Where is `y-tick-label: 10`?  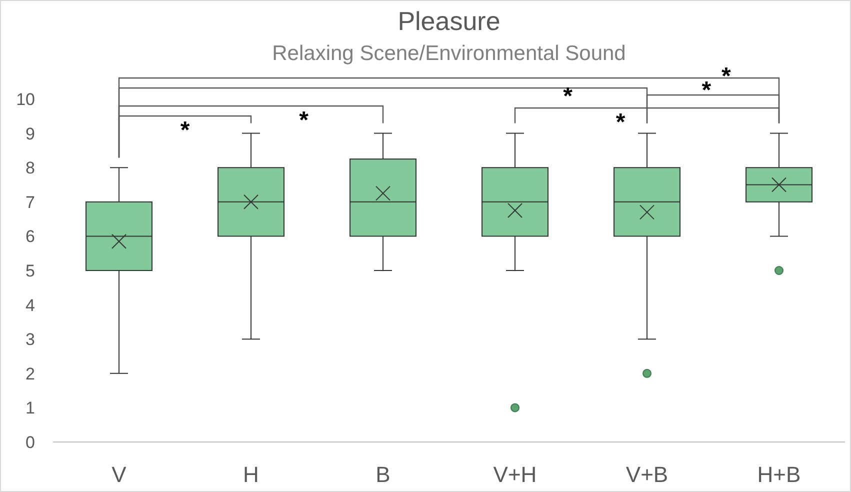 y-tick-label: 10 is located at coordinates (25, 99).